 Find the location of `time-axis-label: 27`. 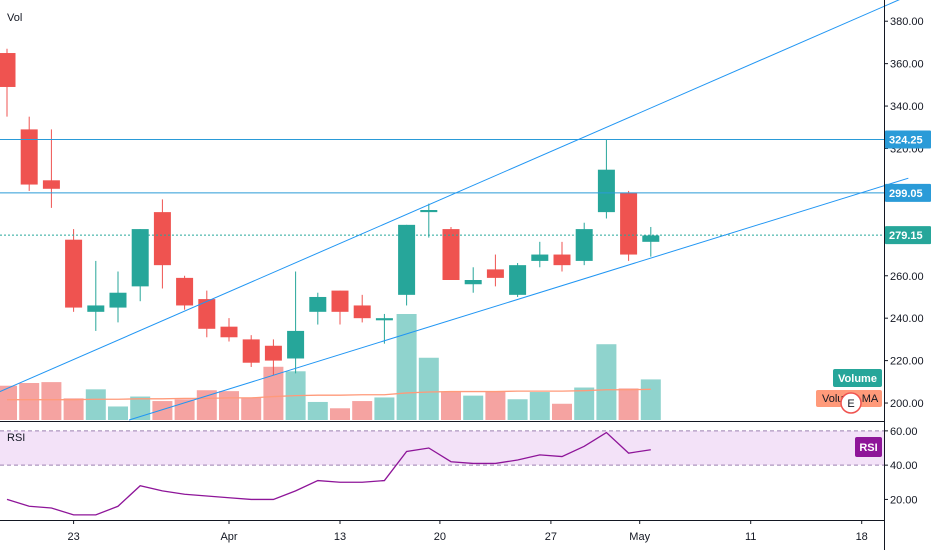

time-axis-label: 27 is located at coordinates (551, 537).